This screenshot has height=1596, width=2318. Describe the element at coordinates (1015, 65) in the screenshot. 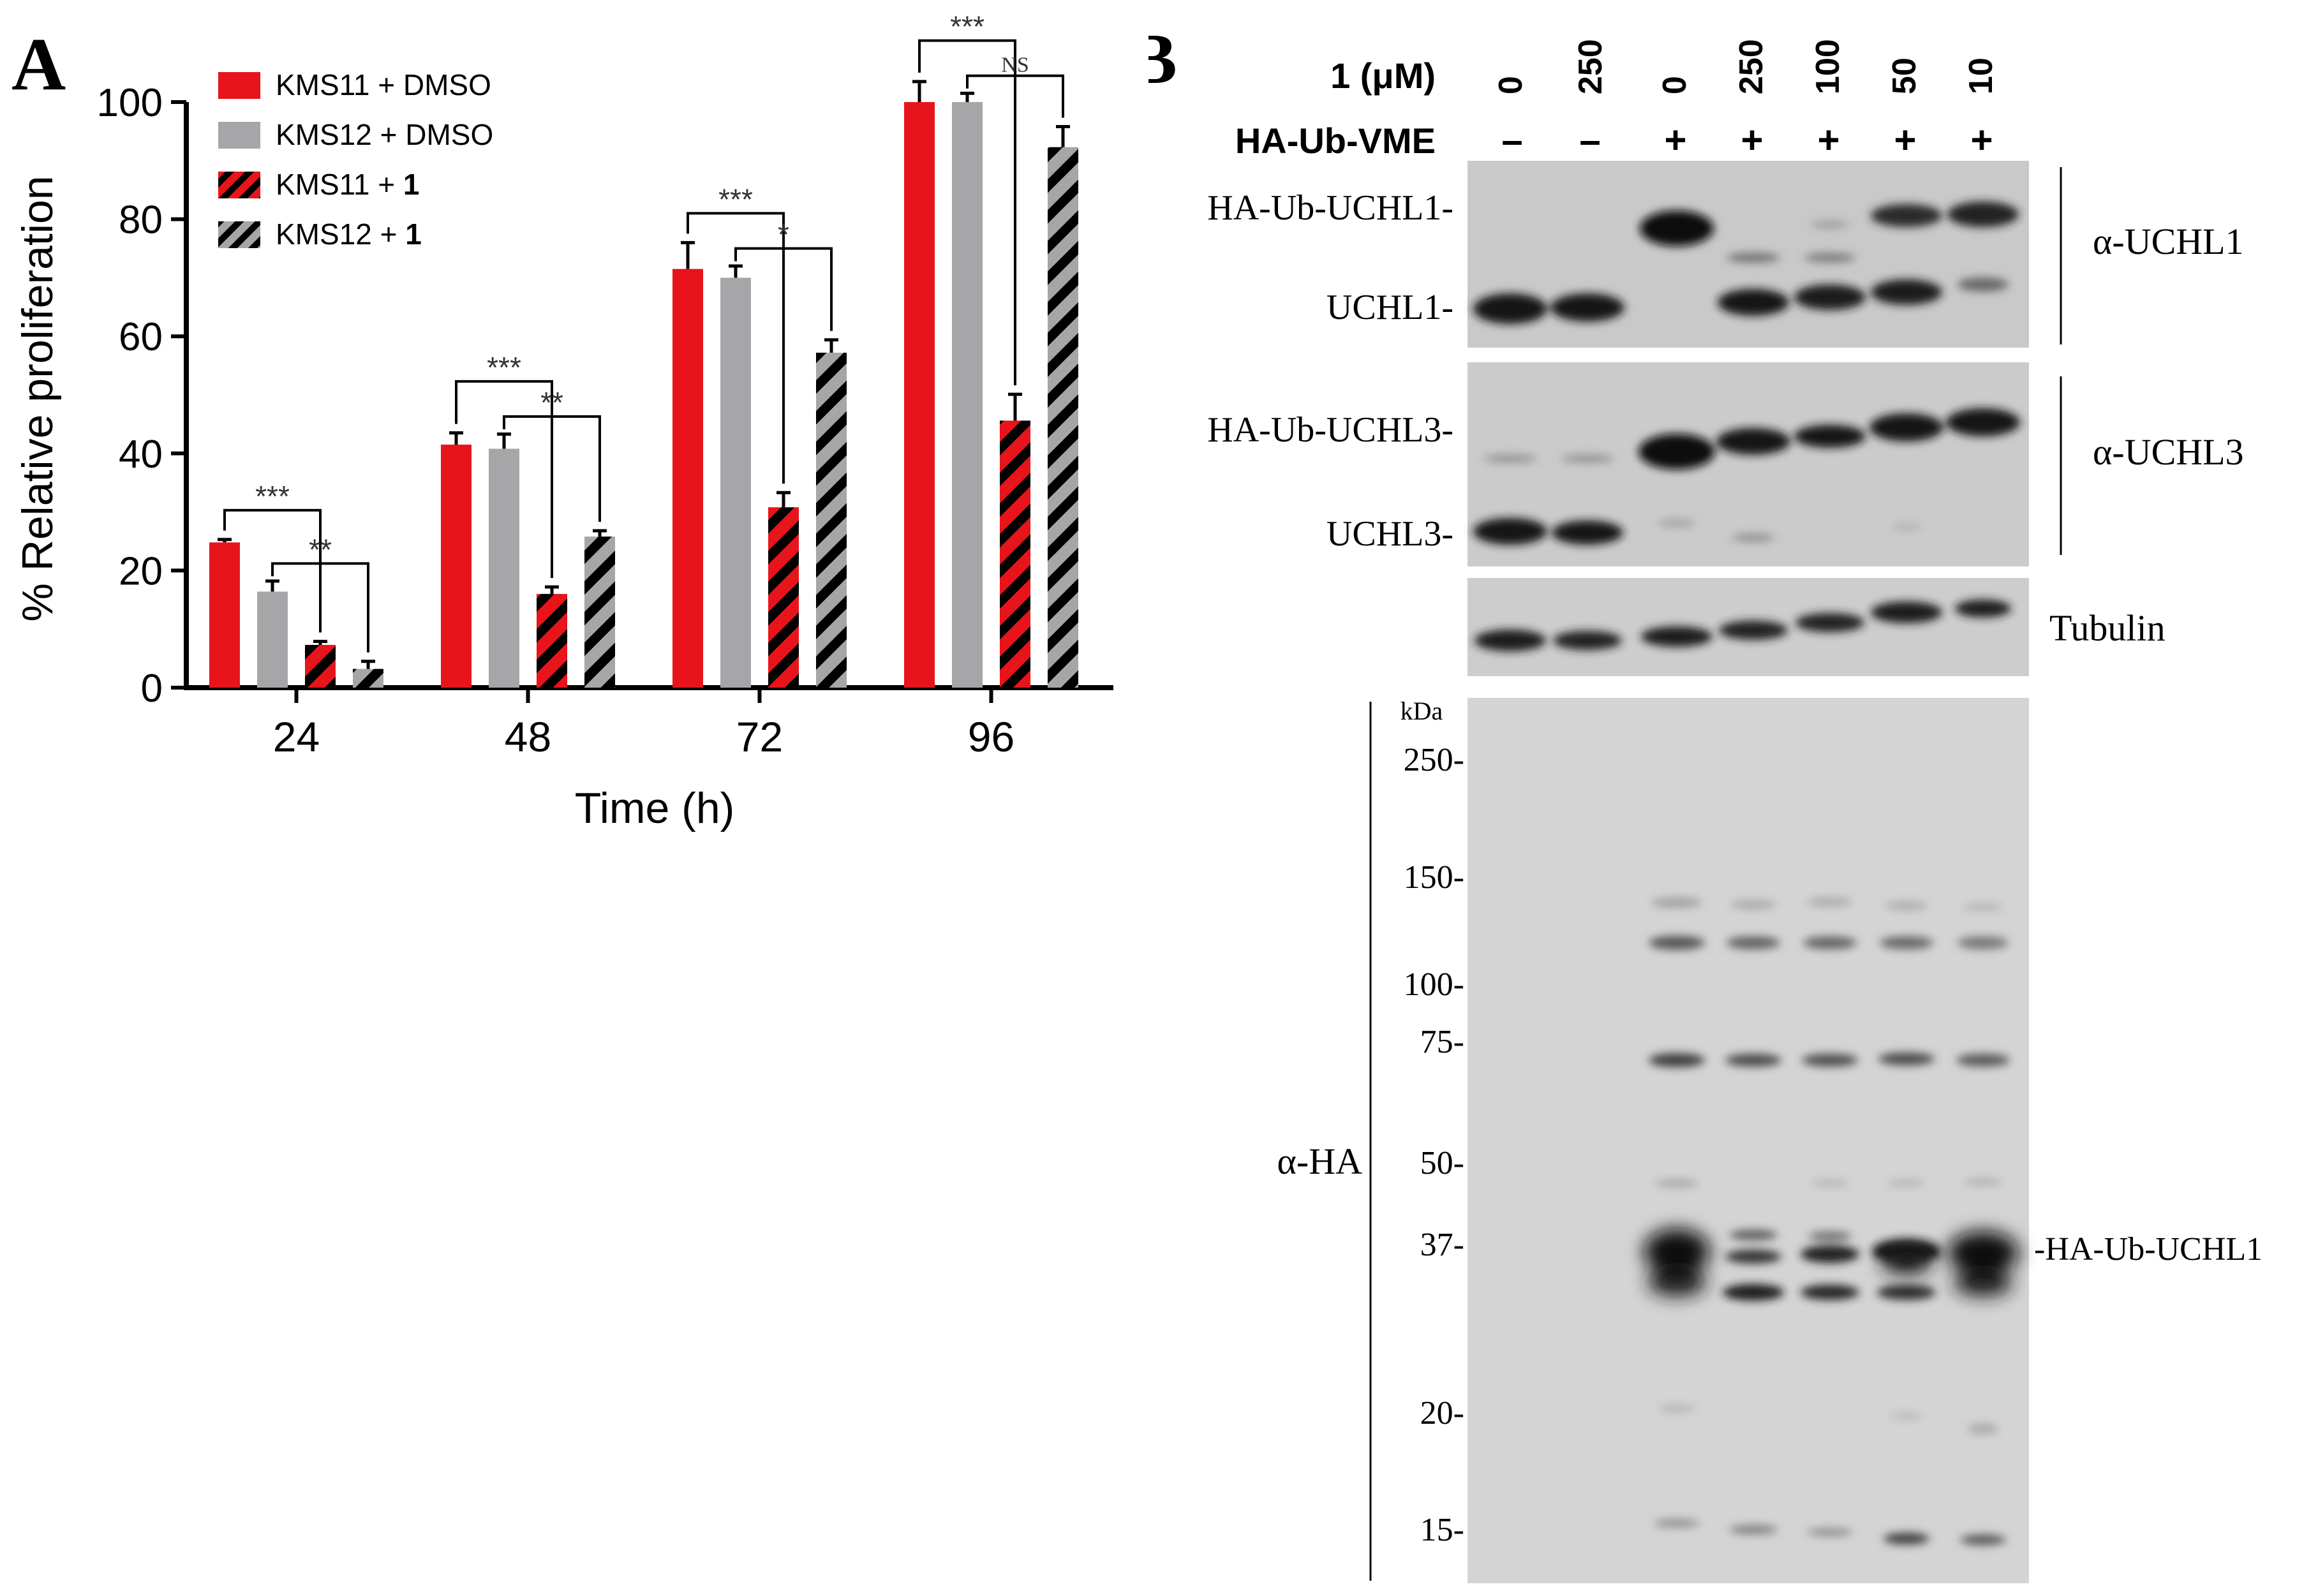

I see `significance-label: NS` at that location.